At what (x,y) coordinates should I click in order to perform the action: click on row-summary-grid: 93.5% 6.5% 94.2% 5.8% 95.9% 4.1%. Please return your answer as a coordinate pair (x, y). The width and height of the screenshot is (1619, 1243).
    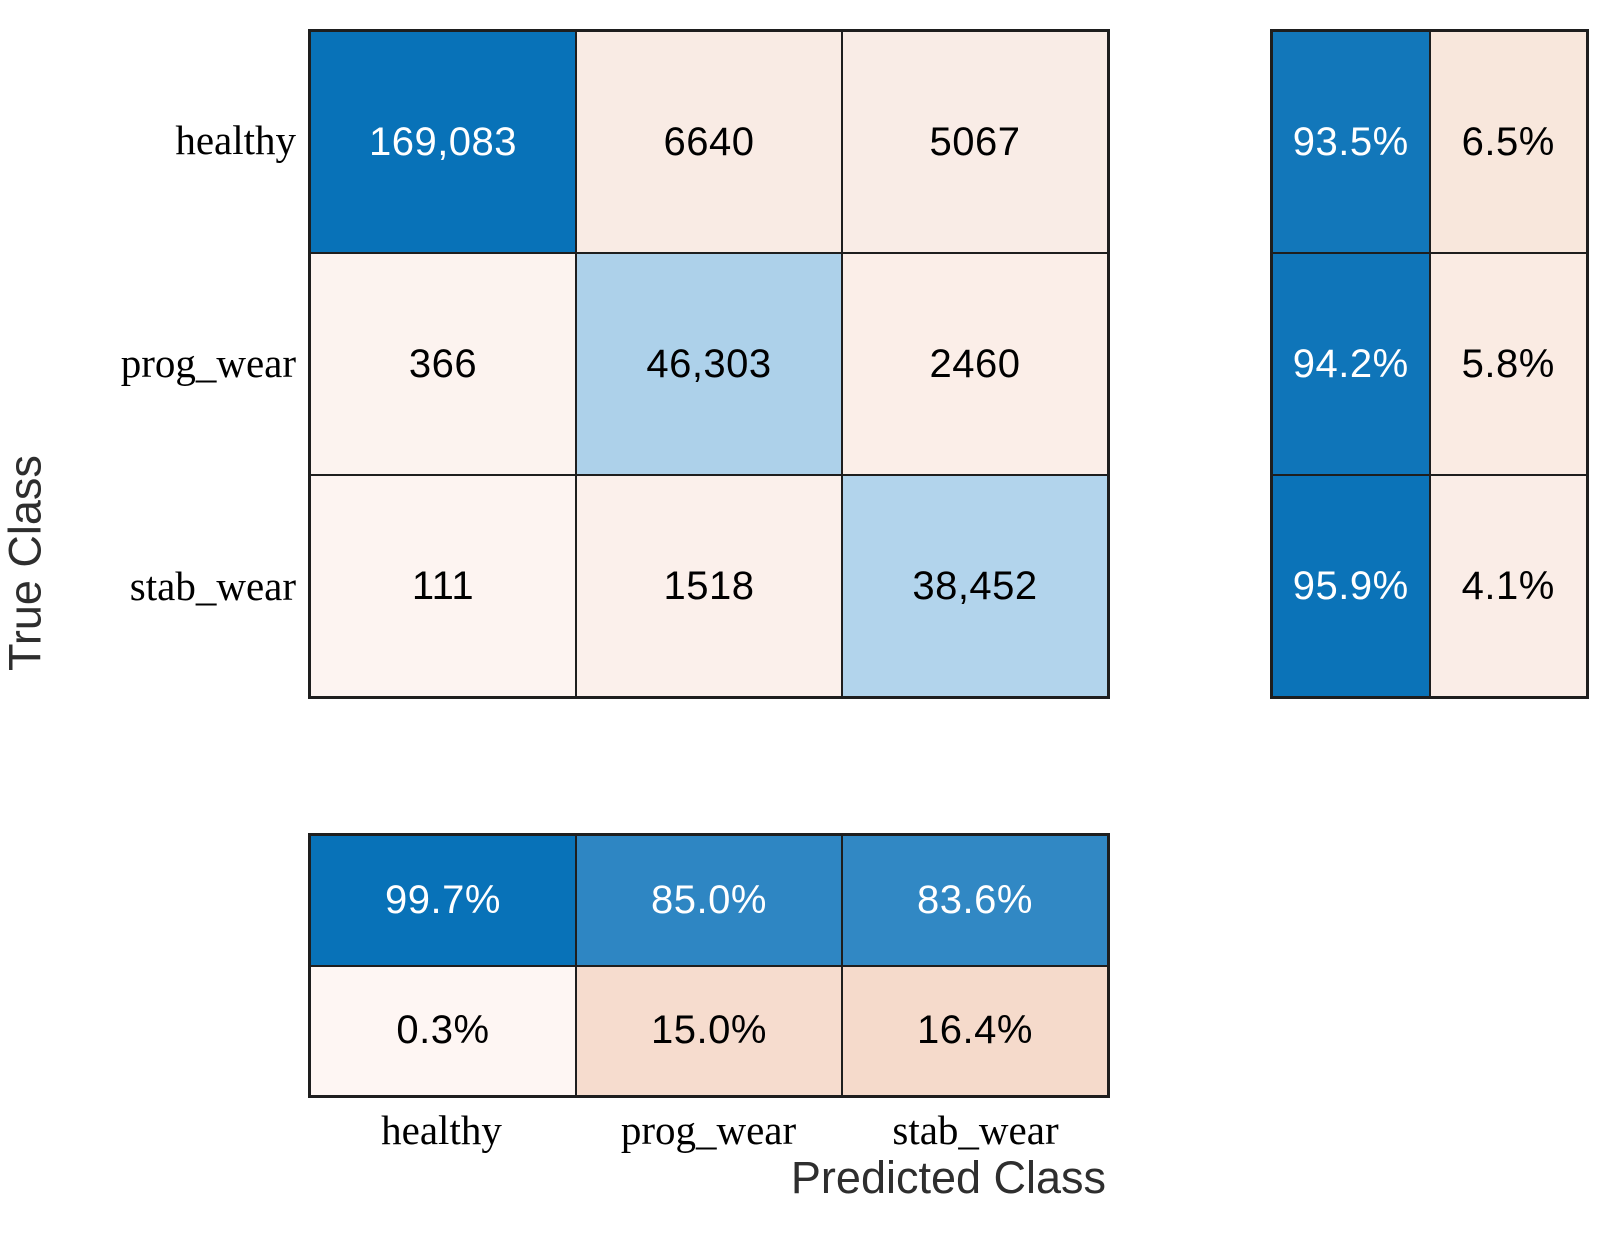
    Looking at the image, I should click on (1429, 364).